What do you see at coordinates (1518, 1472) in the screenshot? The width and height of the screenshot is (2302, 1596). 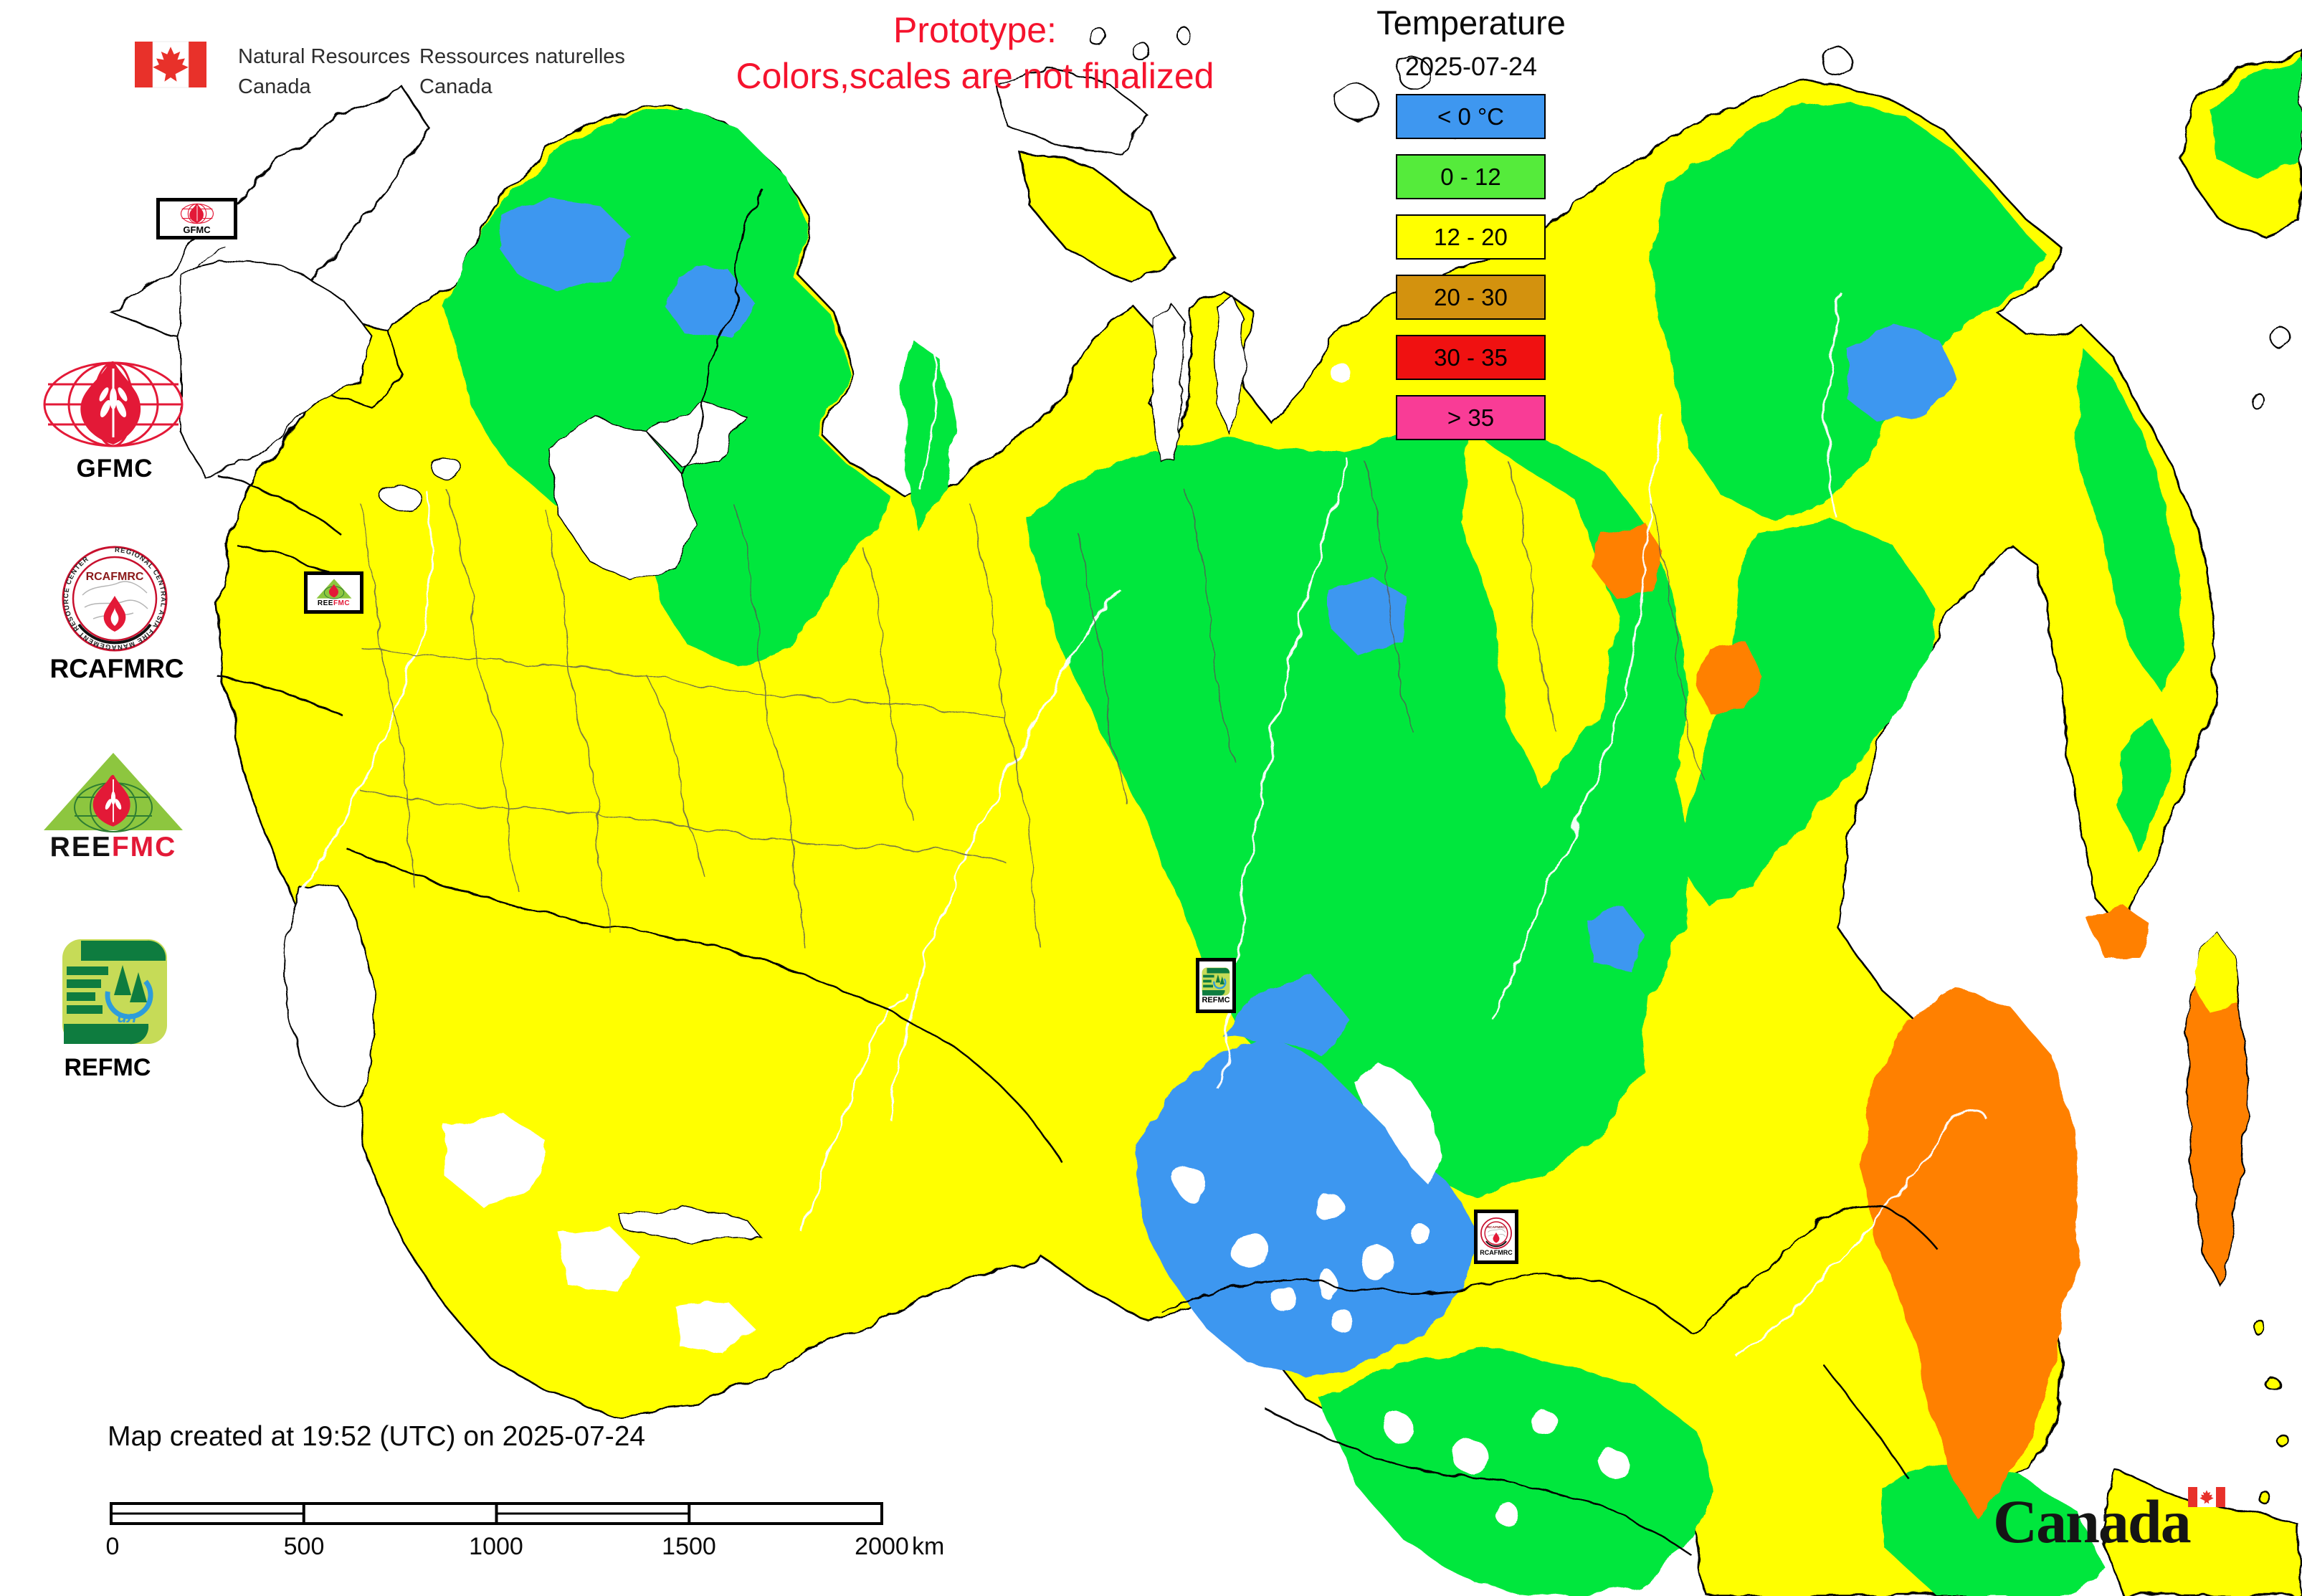 I see `map-green-mongolia` at bounding box center [1518, 1472].